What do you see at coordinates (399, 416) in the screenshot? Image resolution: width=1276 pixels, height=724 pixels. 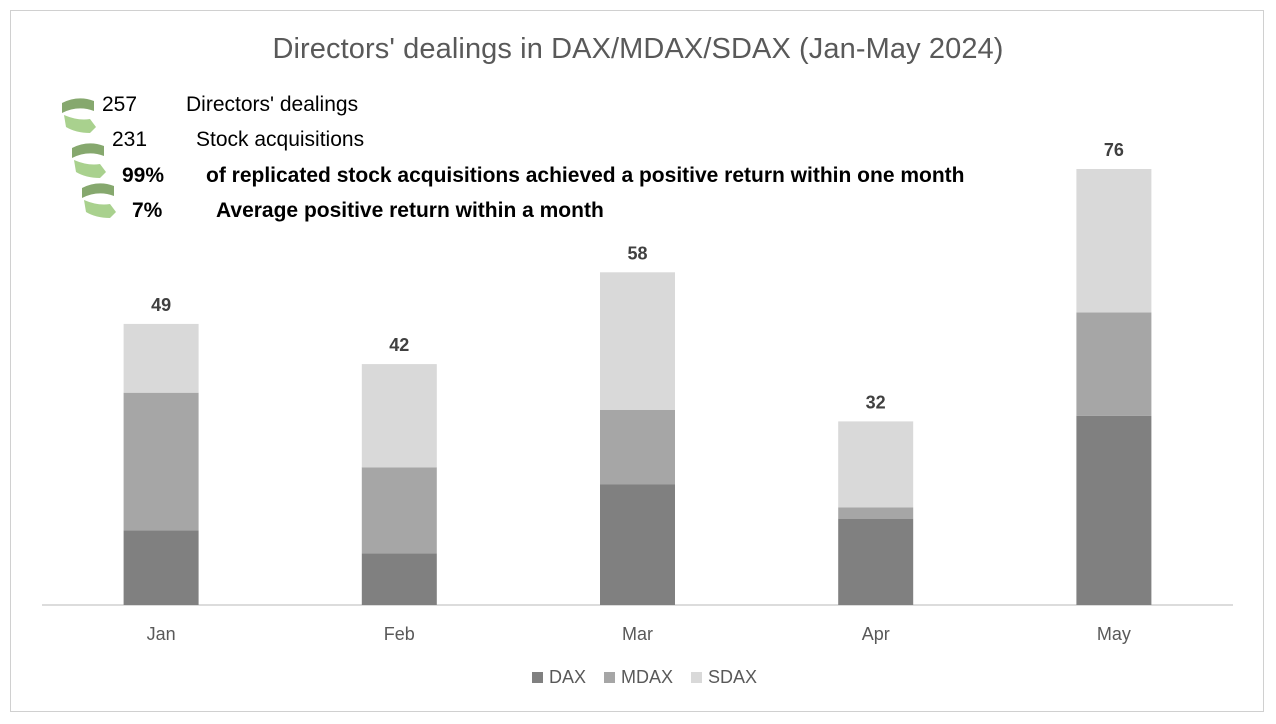 I see `bar-sdax-feb` at bounding box center [399, 416].